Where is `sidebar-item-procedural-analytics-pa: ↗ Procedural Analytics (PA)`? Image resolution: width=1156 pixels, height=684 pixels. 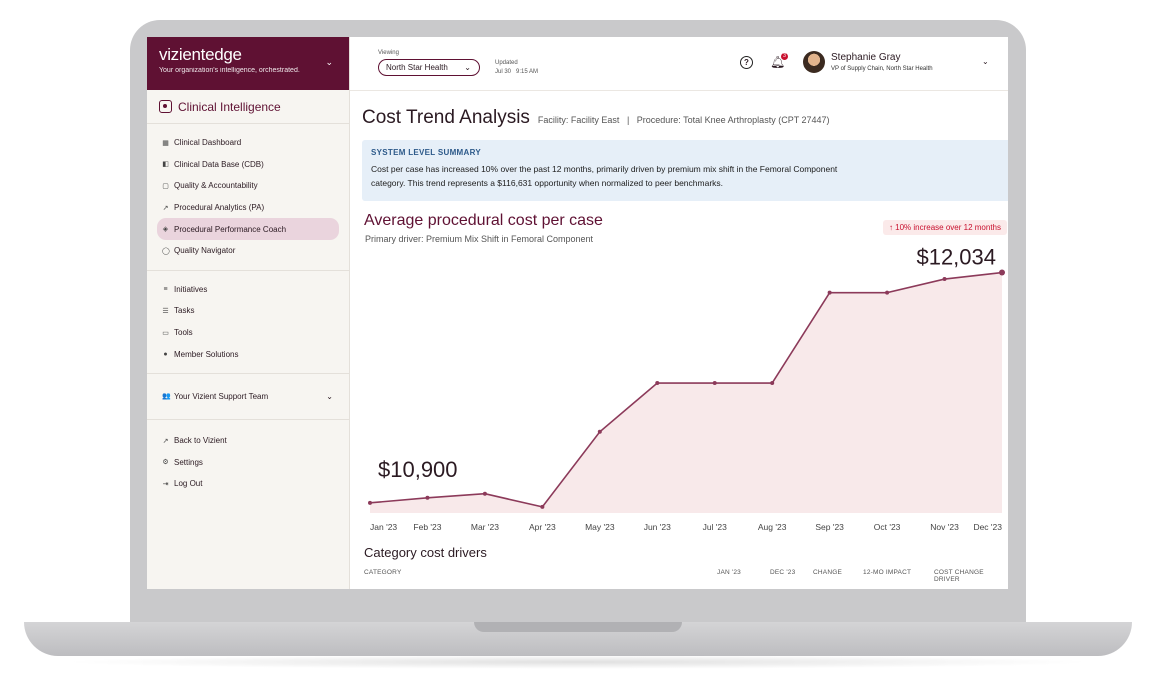
sidebar-item-procedural-analytics-pa: ↗ Procedural Analytics (PA) is located at coordinates (248, 208).